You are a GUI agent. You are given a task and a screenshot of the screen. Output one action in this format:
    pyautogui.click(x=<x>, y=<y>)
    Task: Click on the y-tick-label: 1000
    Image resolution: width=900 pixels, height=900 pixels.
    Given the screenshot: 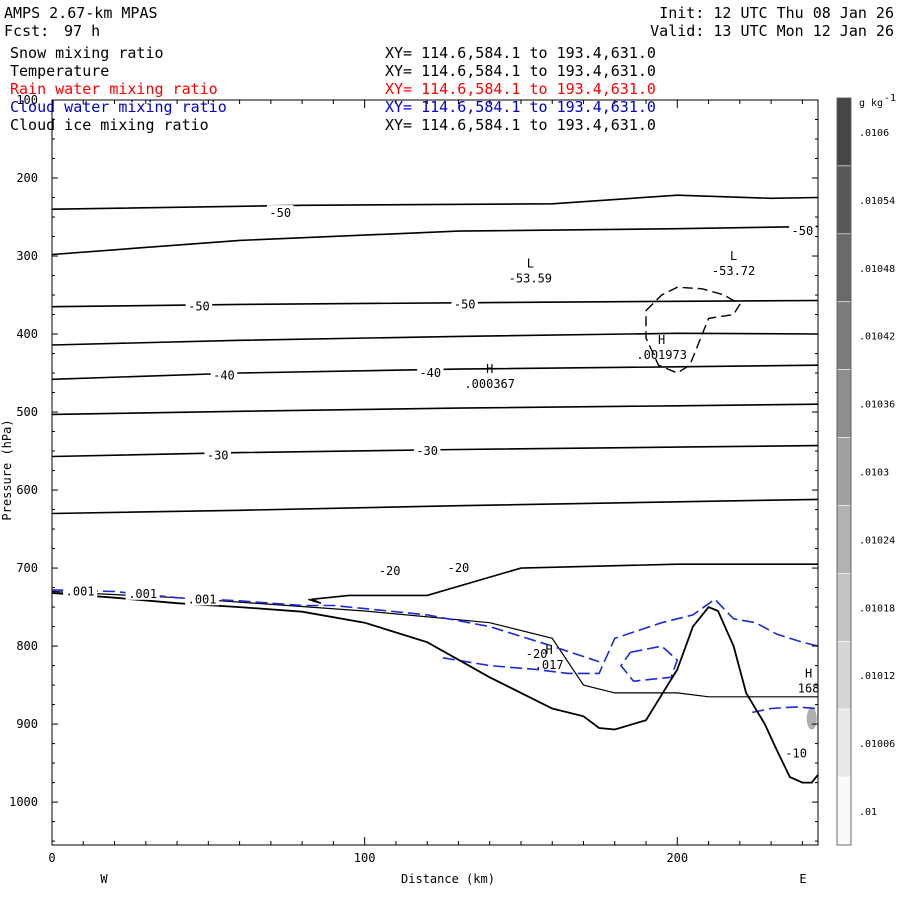 What is the action you would take?
    pyautogui.click(x=23, y=802)
    